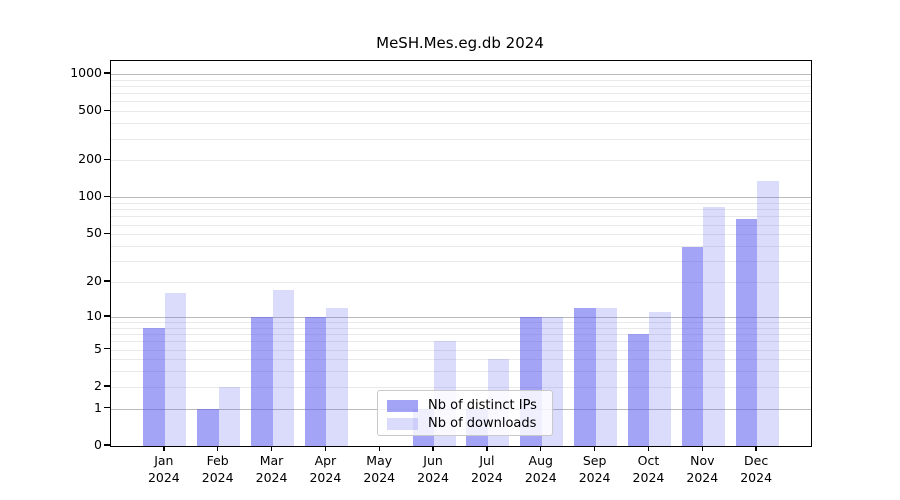  Describe the element at coordinates (315, 381) in the screenshot. I see `bar-apr-distinct-ips` at that location.